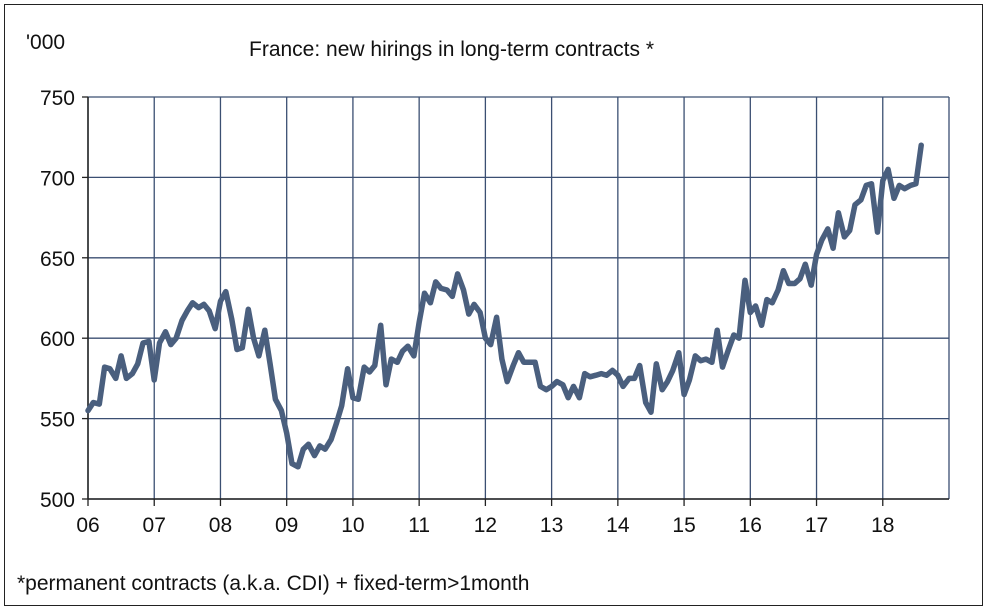 The width and height of the screenshot is (989, 612). Describe the element at coordinates (45, 42) in the screenshot. I see `y-axis-unit-label: '000` at that location.